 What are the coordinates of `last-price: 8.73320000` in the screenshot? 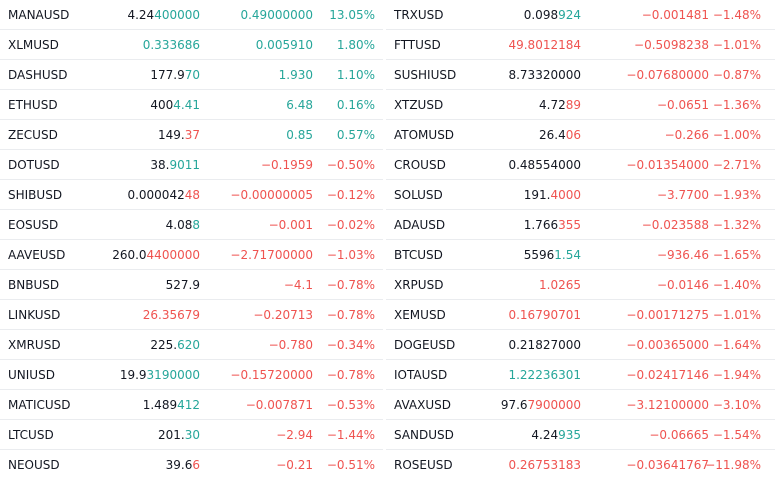 It's located at (544, 75).